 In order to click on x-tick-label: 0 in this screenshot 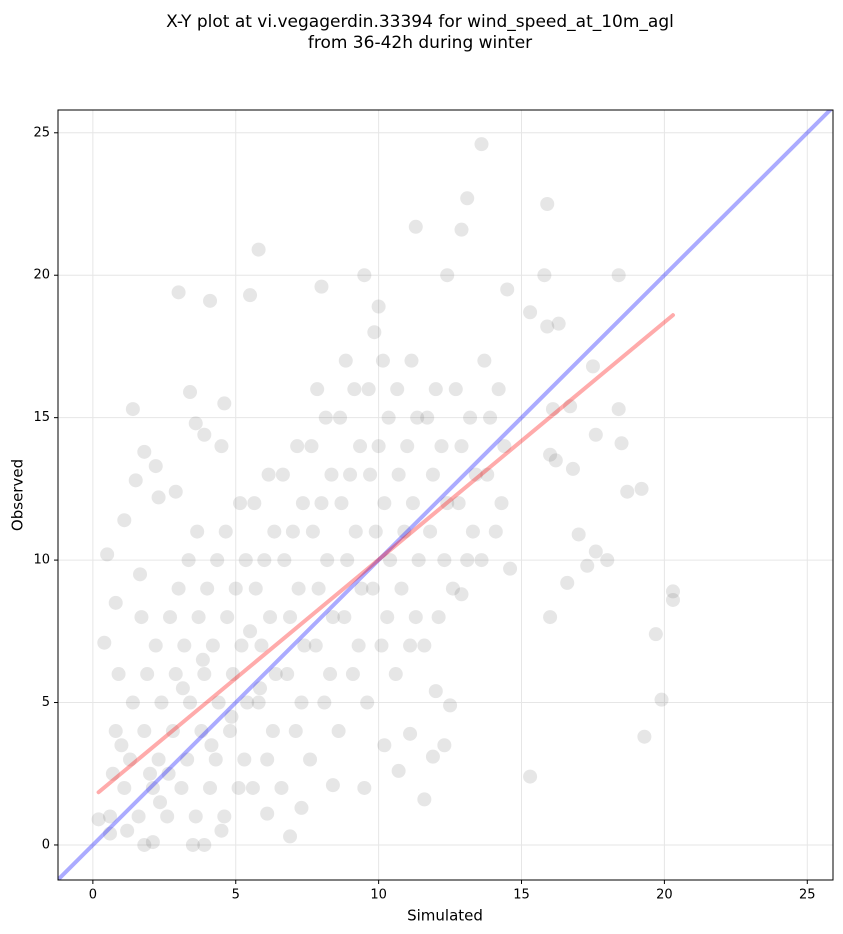, I will do `click(93, 895)`.